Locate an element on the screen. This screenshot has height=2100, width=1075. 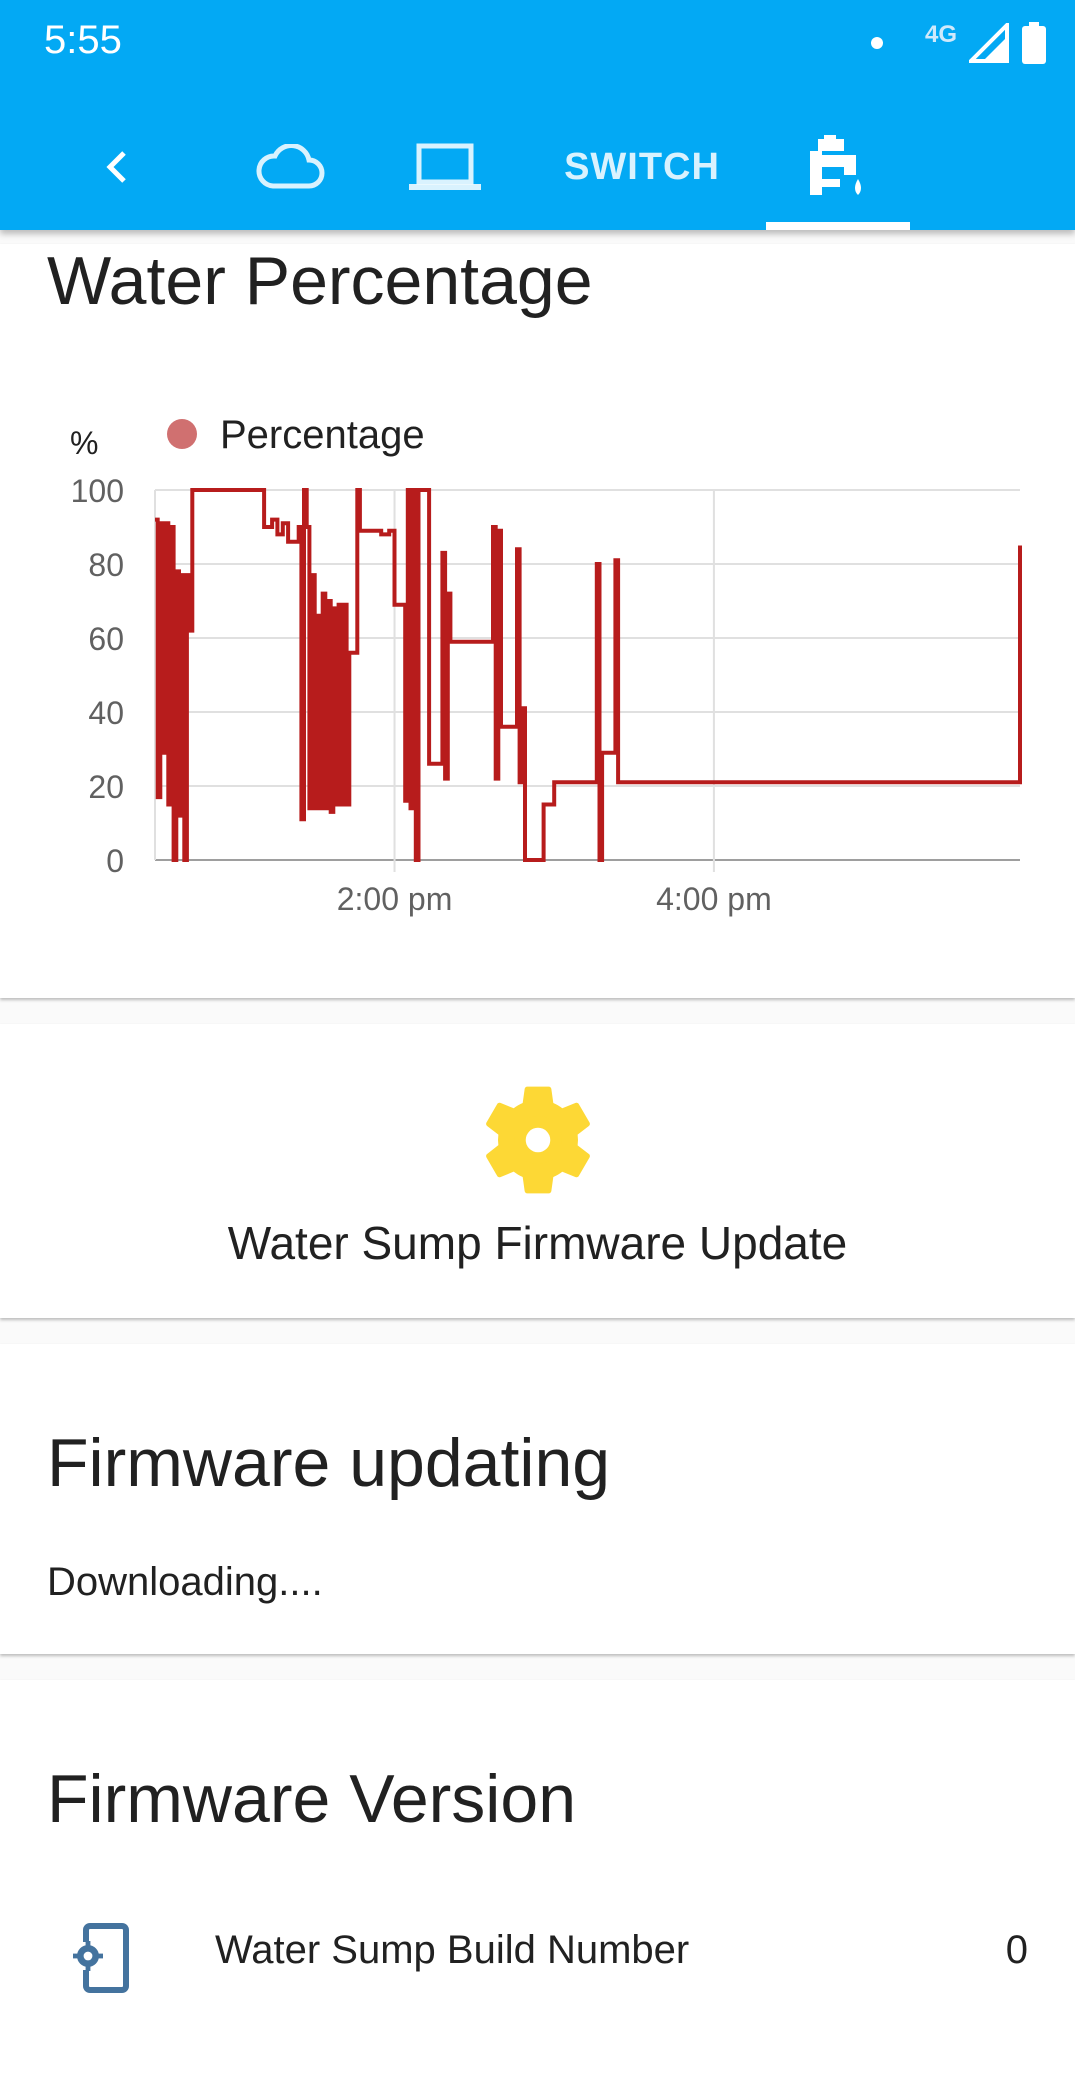
status-icons: 4G is located at coordinates (958, 43).